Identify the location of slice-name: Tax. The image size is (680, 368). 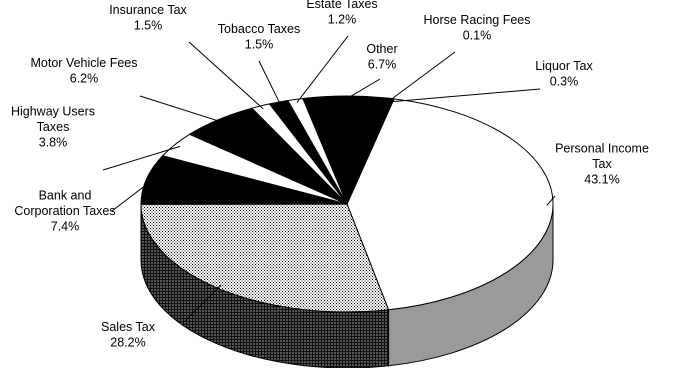
(602, 164).